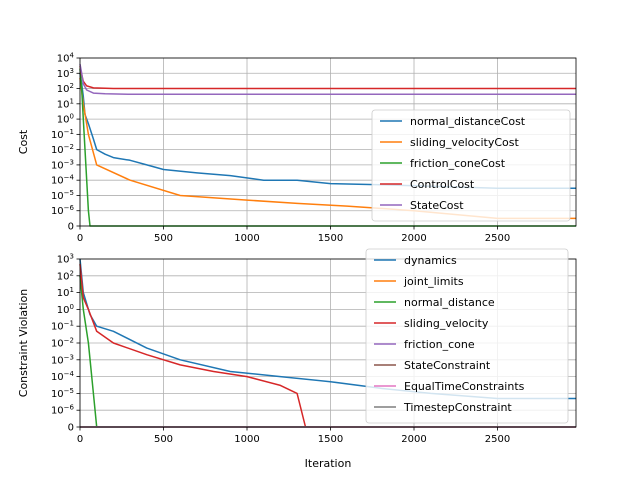 Image resolution: width=640 pixels, height=480 pixels. What do you see at coordinates (457, 407) in the screenshot?
I see `legend-label: TimestepConstraint` at bounding box center [457, 407].